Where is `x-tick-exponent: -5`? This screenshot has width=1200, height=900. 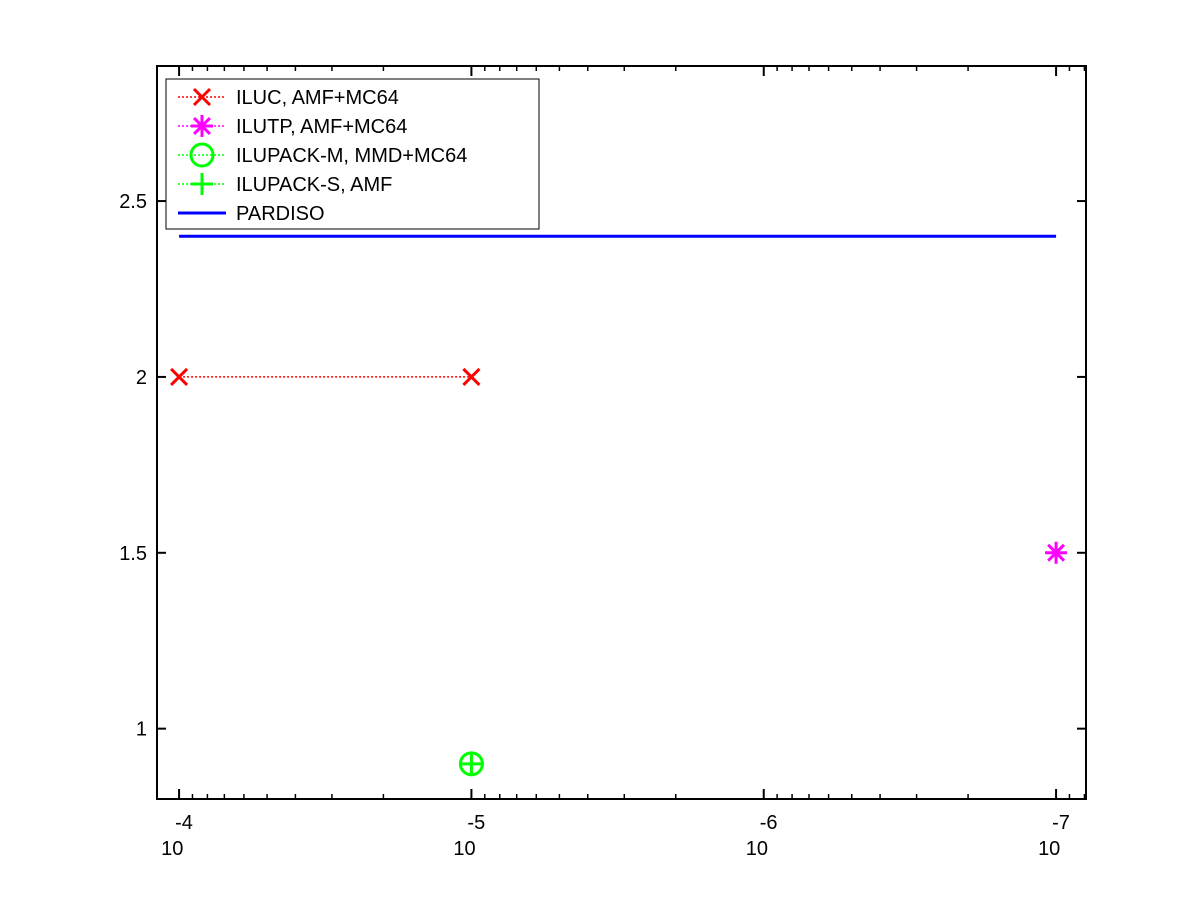 x-tick-exponent: -5 is located at coordinates (476, 823).